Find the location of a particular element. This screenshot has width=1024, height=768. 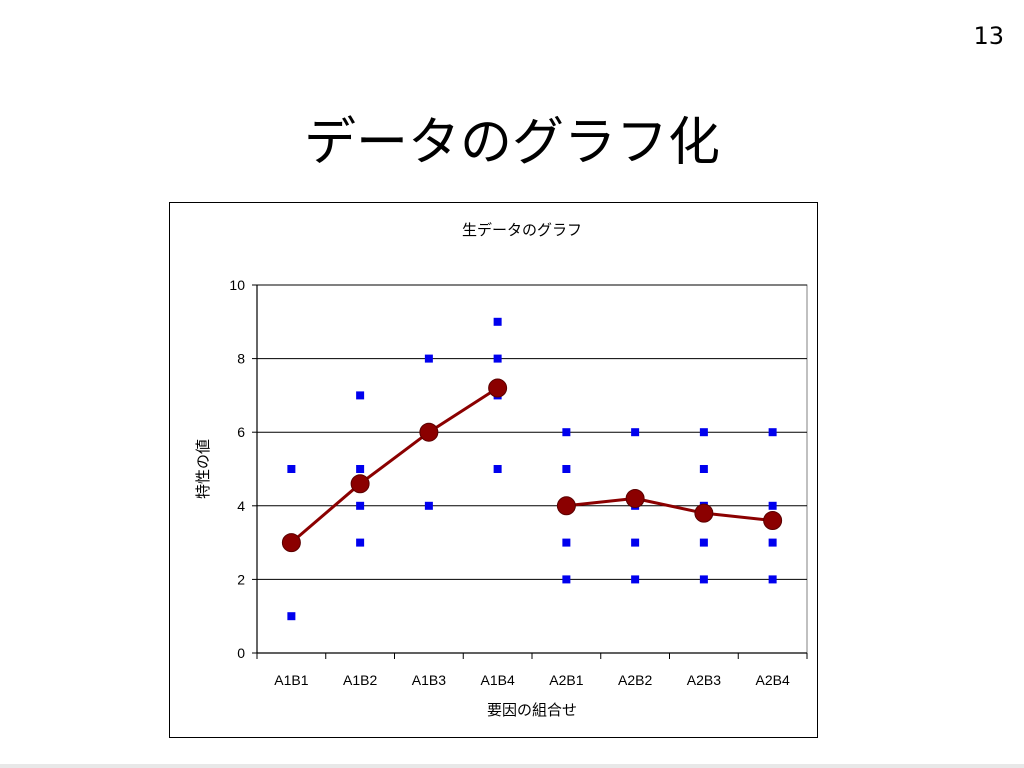

y-tick-label: 4 is located at coordinates (241, 506).